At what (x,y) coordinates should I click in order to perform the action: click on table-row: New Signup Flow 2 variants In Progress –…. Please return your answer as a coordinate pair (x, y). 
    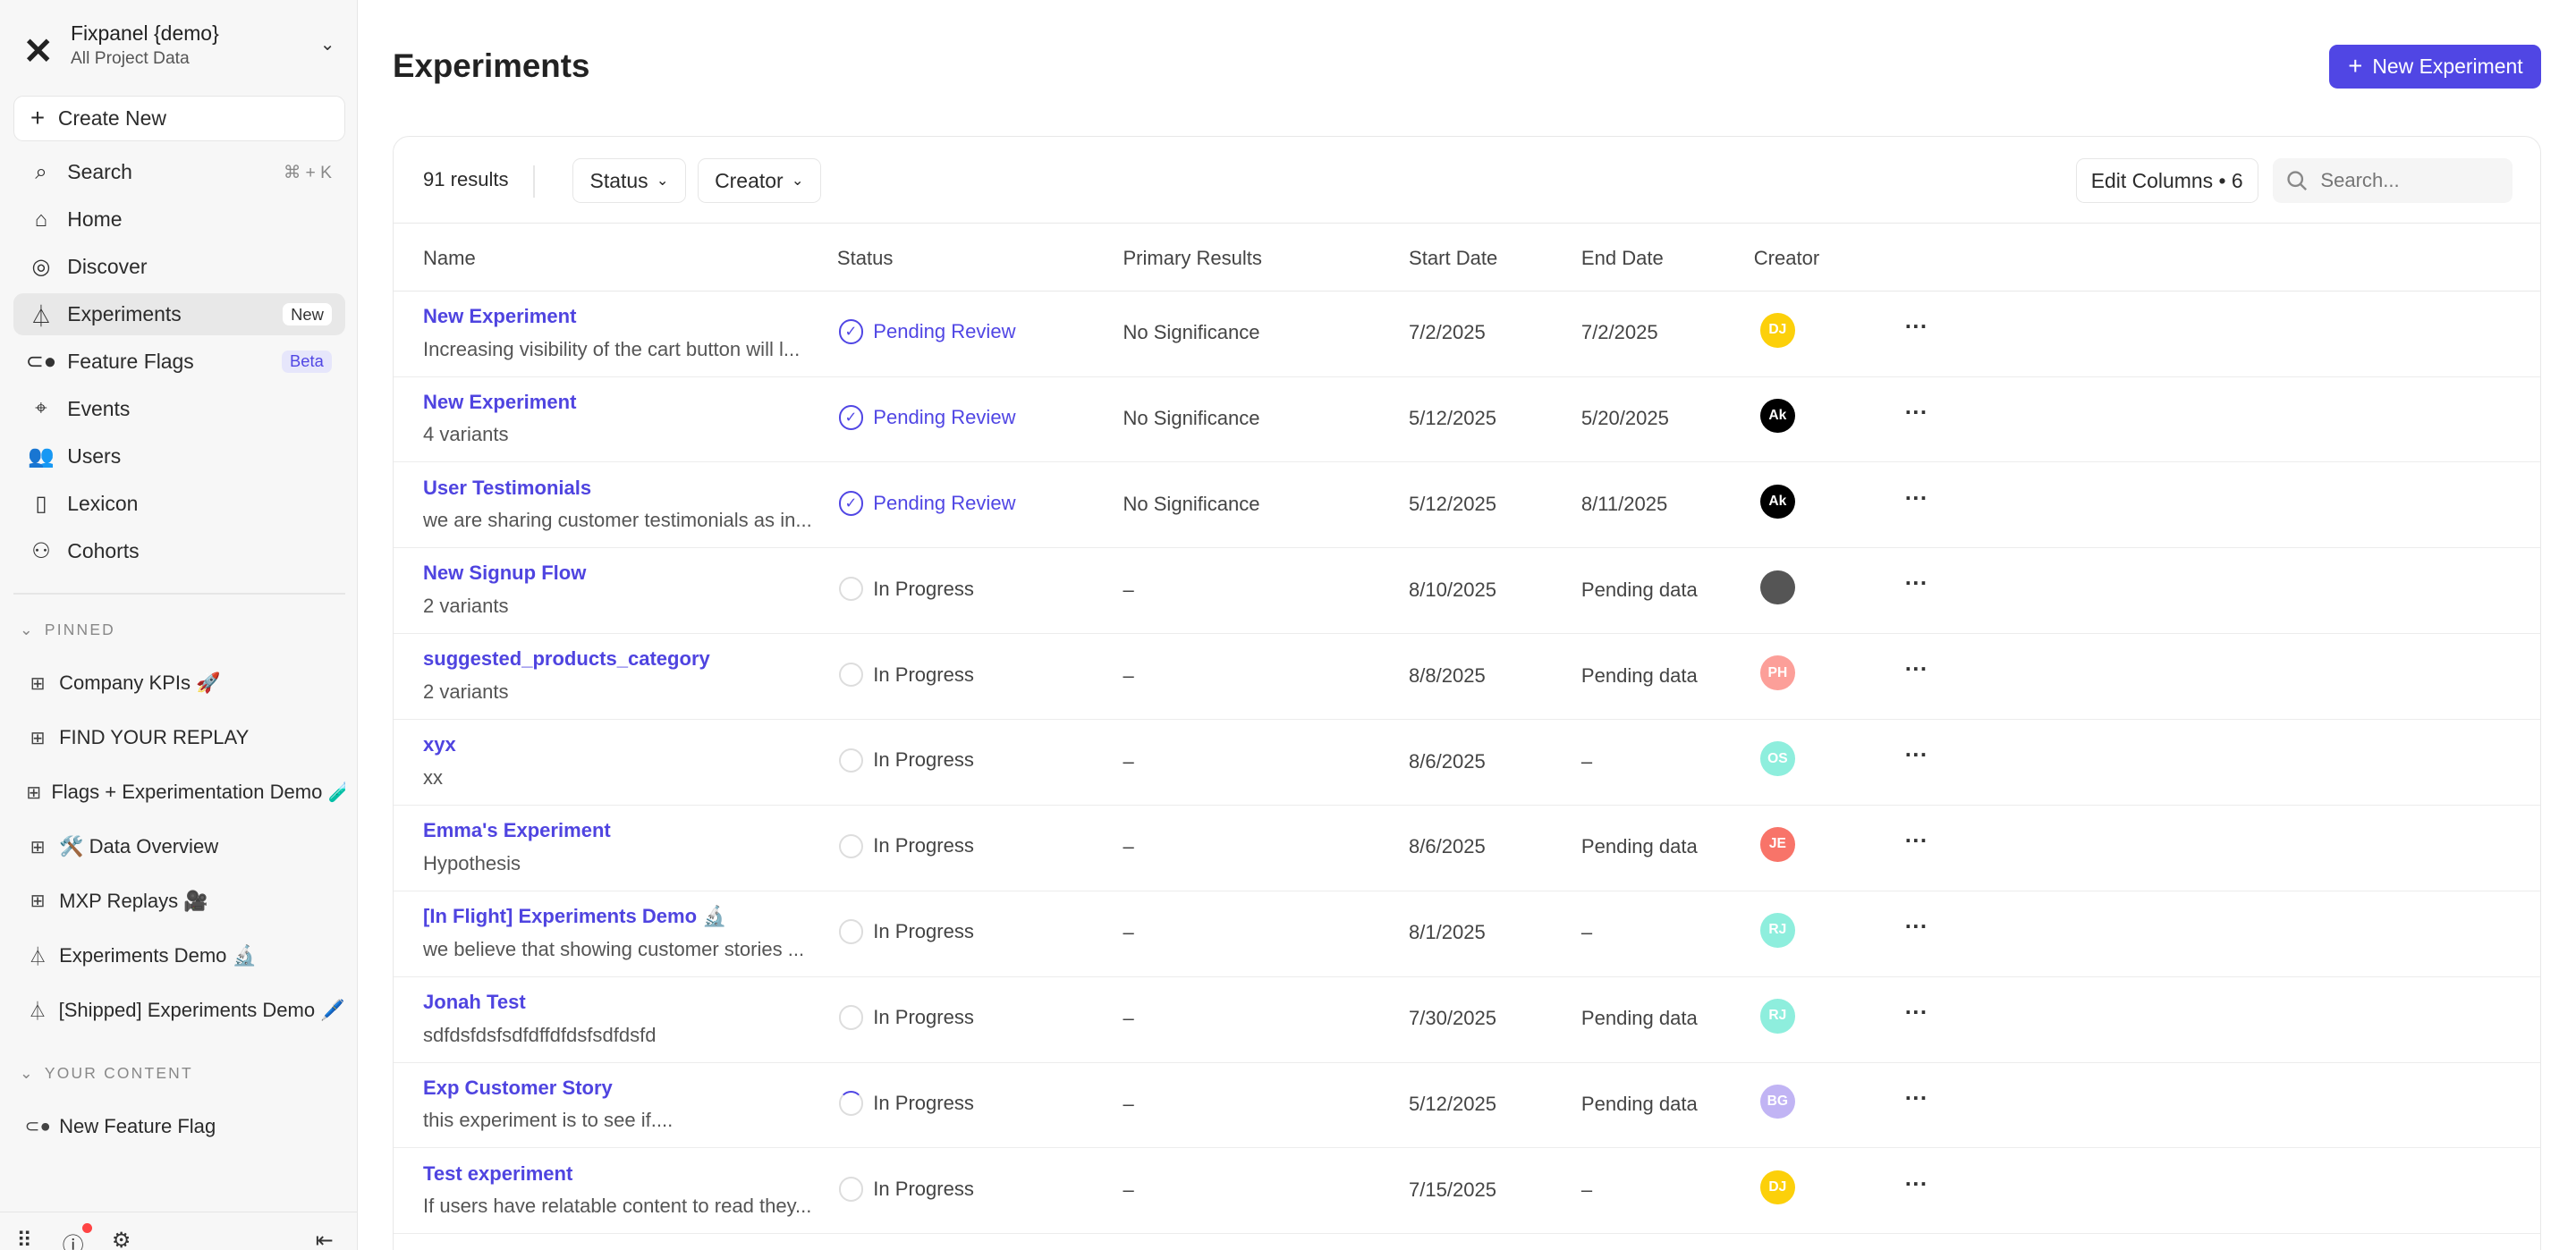
    Looking at the image, I should click on (1467, 592).